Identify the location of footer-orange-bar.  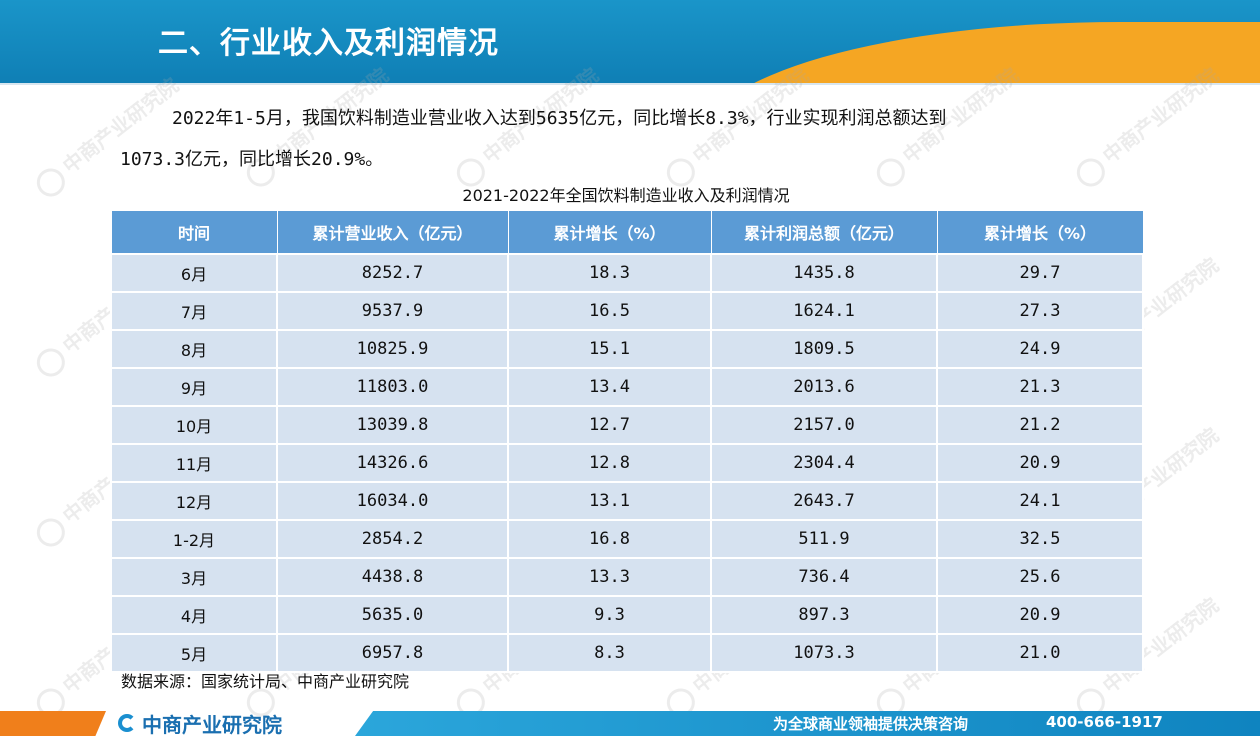
(53, 723).